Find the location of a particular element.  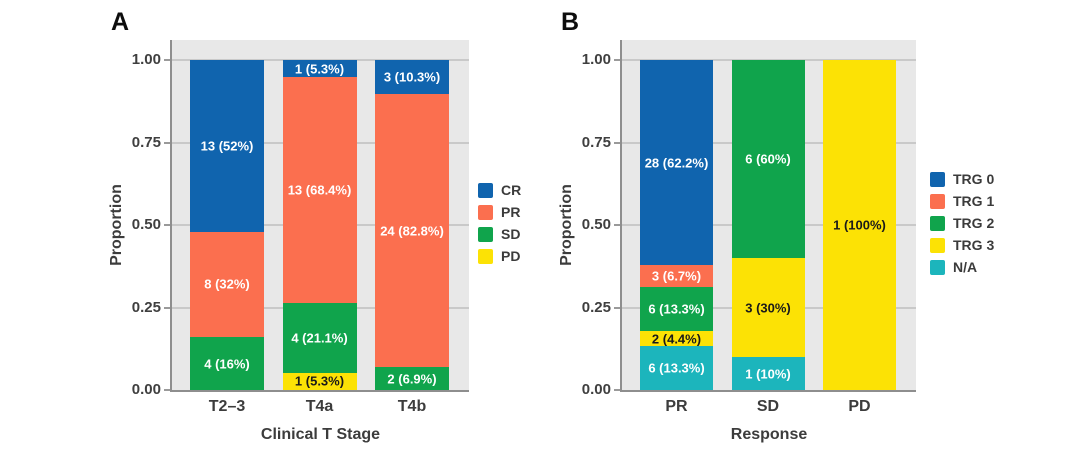

segment-value-label: 3 (6.7%) is located at coordinates (676, 276).